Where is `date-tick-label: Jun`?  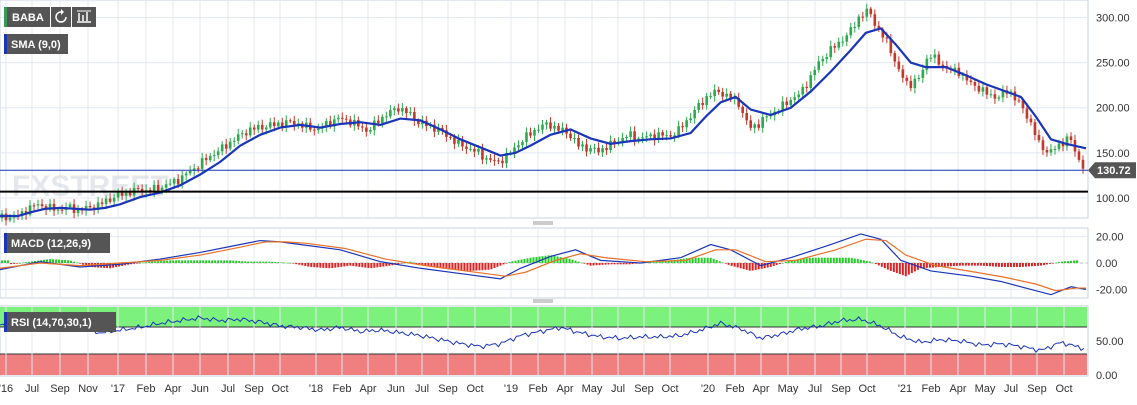 date-tick-label: Jun is located at coordinates (200, 389).